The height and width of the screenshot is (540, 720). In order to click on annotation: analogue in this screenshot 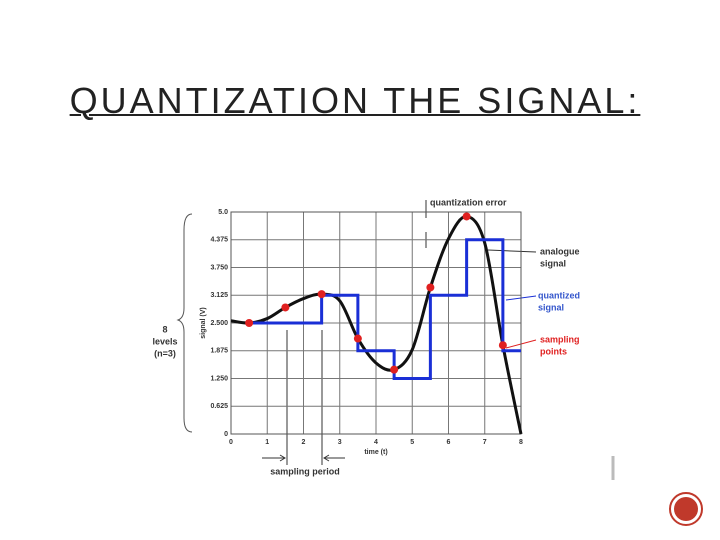, I will do `click(560, 251)`.